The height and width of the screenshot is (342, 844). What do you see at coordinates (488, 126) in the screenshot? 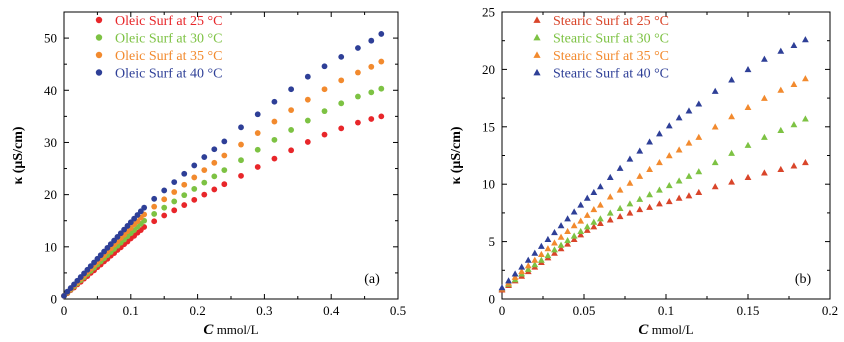
I see `y-tick-label: 15` at bounding box center [488, 126].